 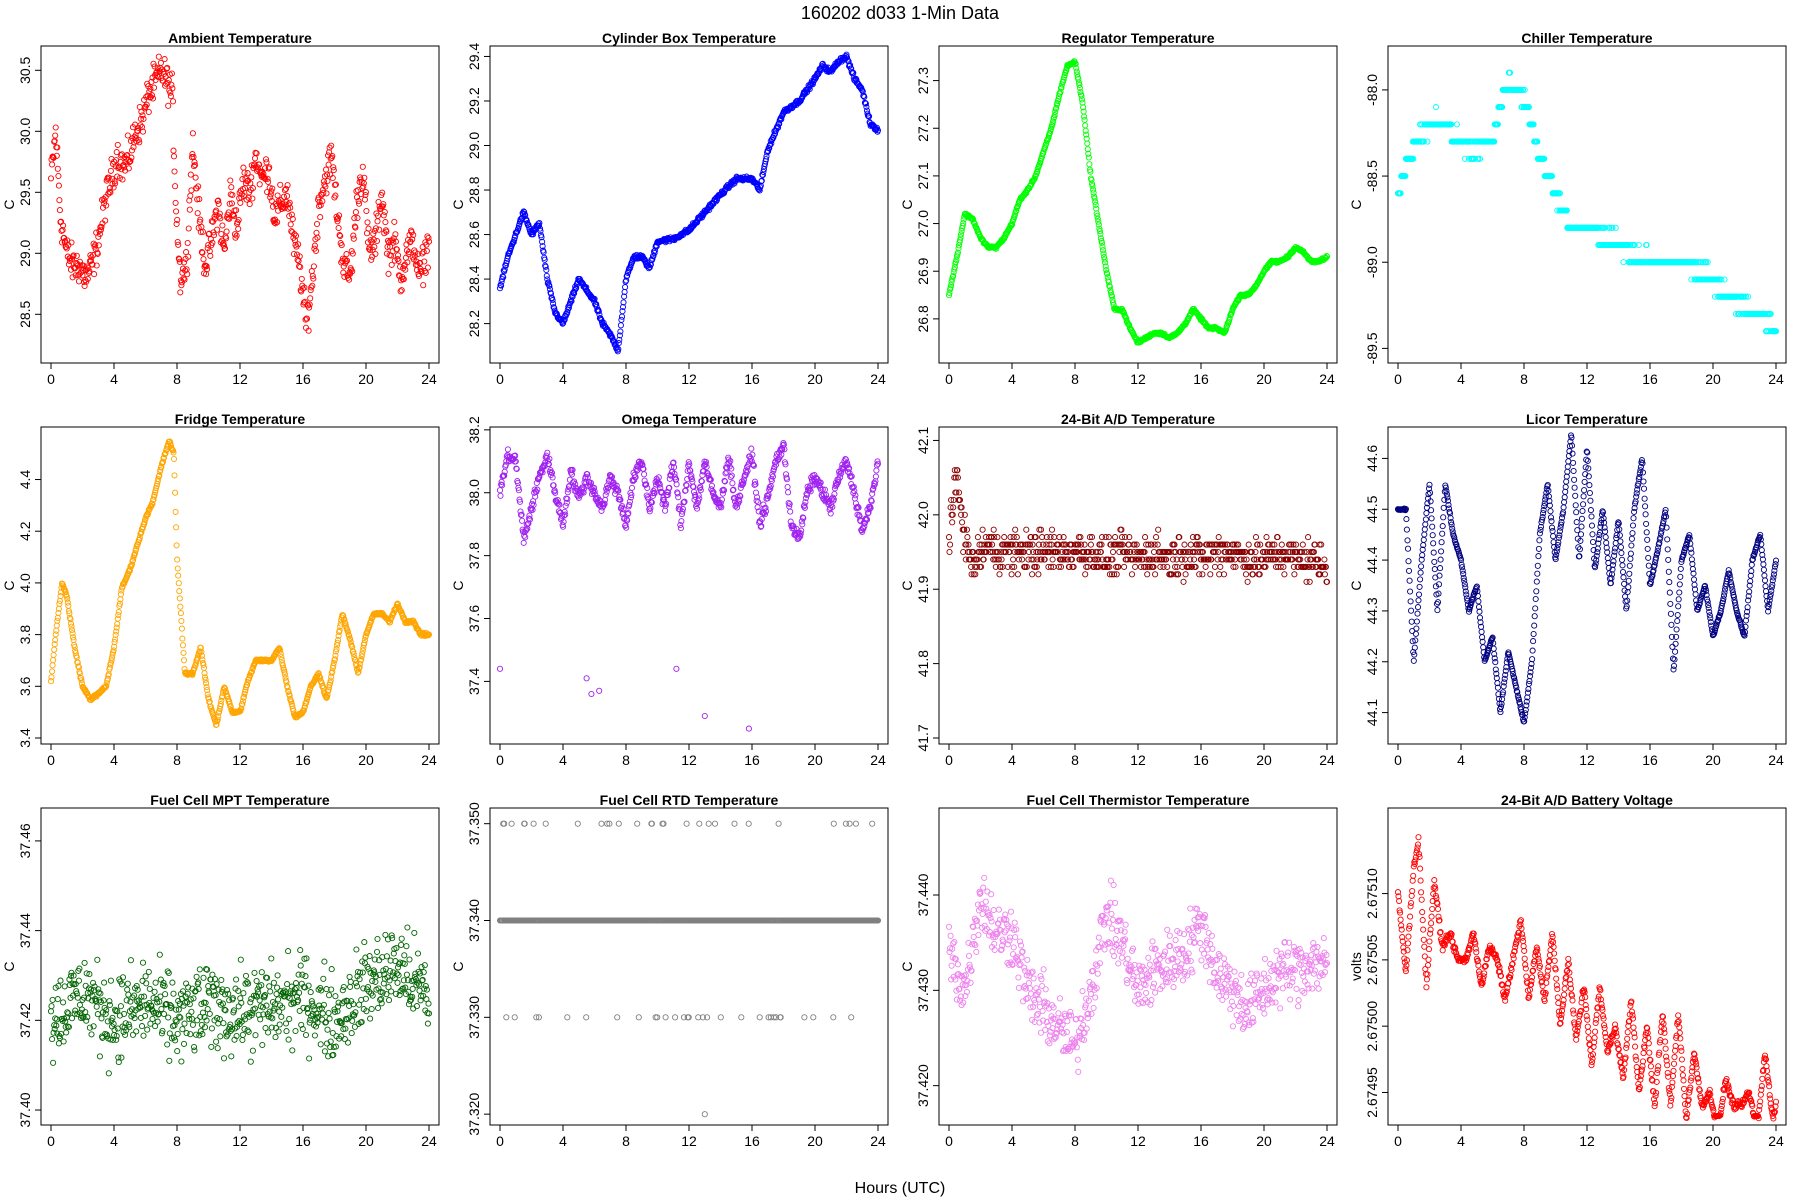 I want to click on y-tick-label: 28.2, so click(x=474, y=323).